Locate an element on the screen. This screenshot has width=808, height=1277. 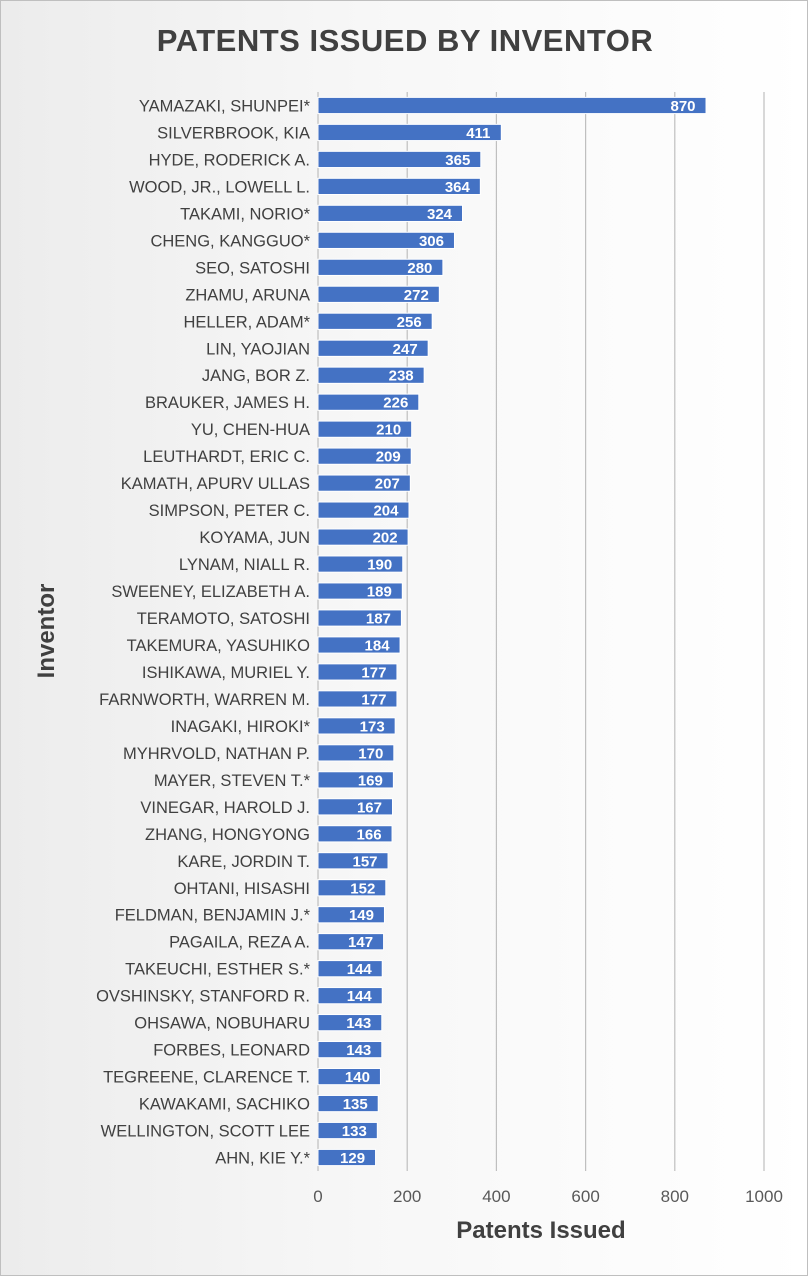
y-category-label: INAGAKI, HIROKI* is located at coordinates (241, 727).